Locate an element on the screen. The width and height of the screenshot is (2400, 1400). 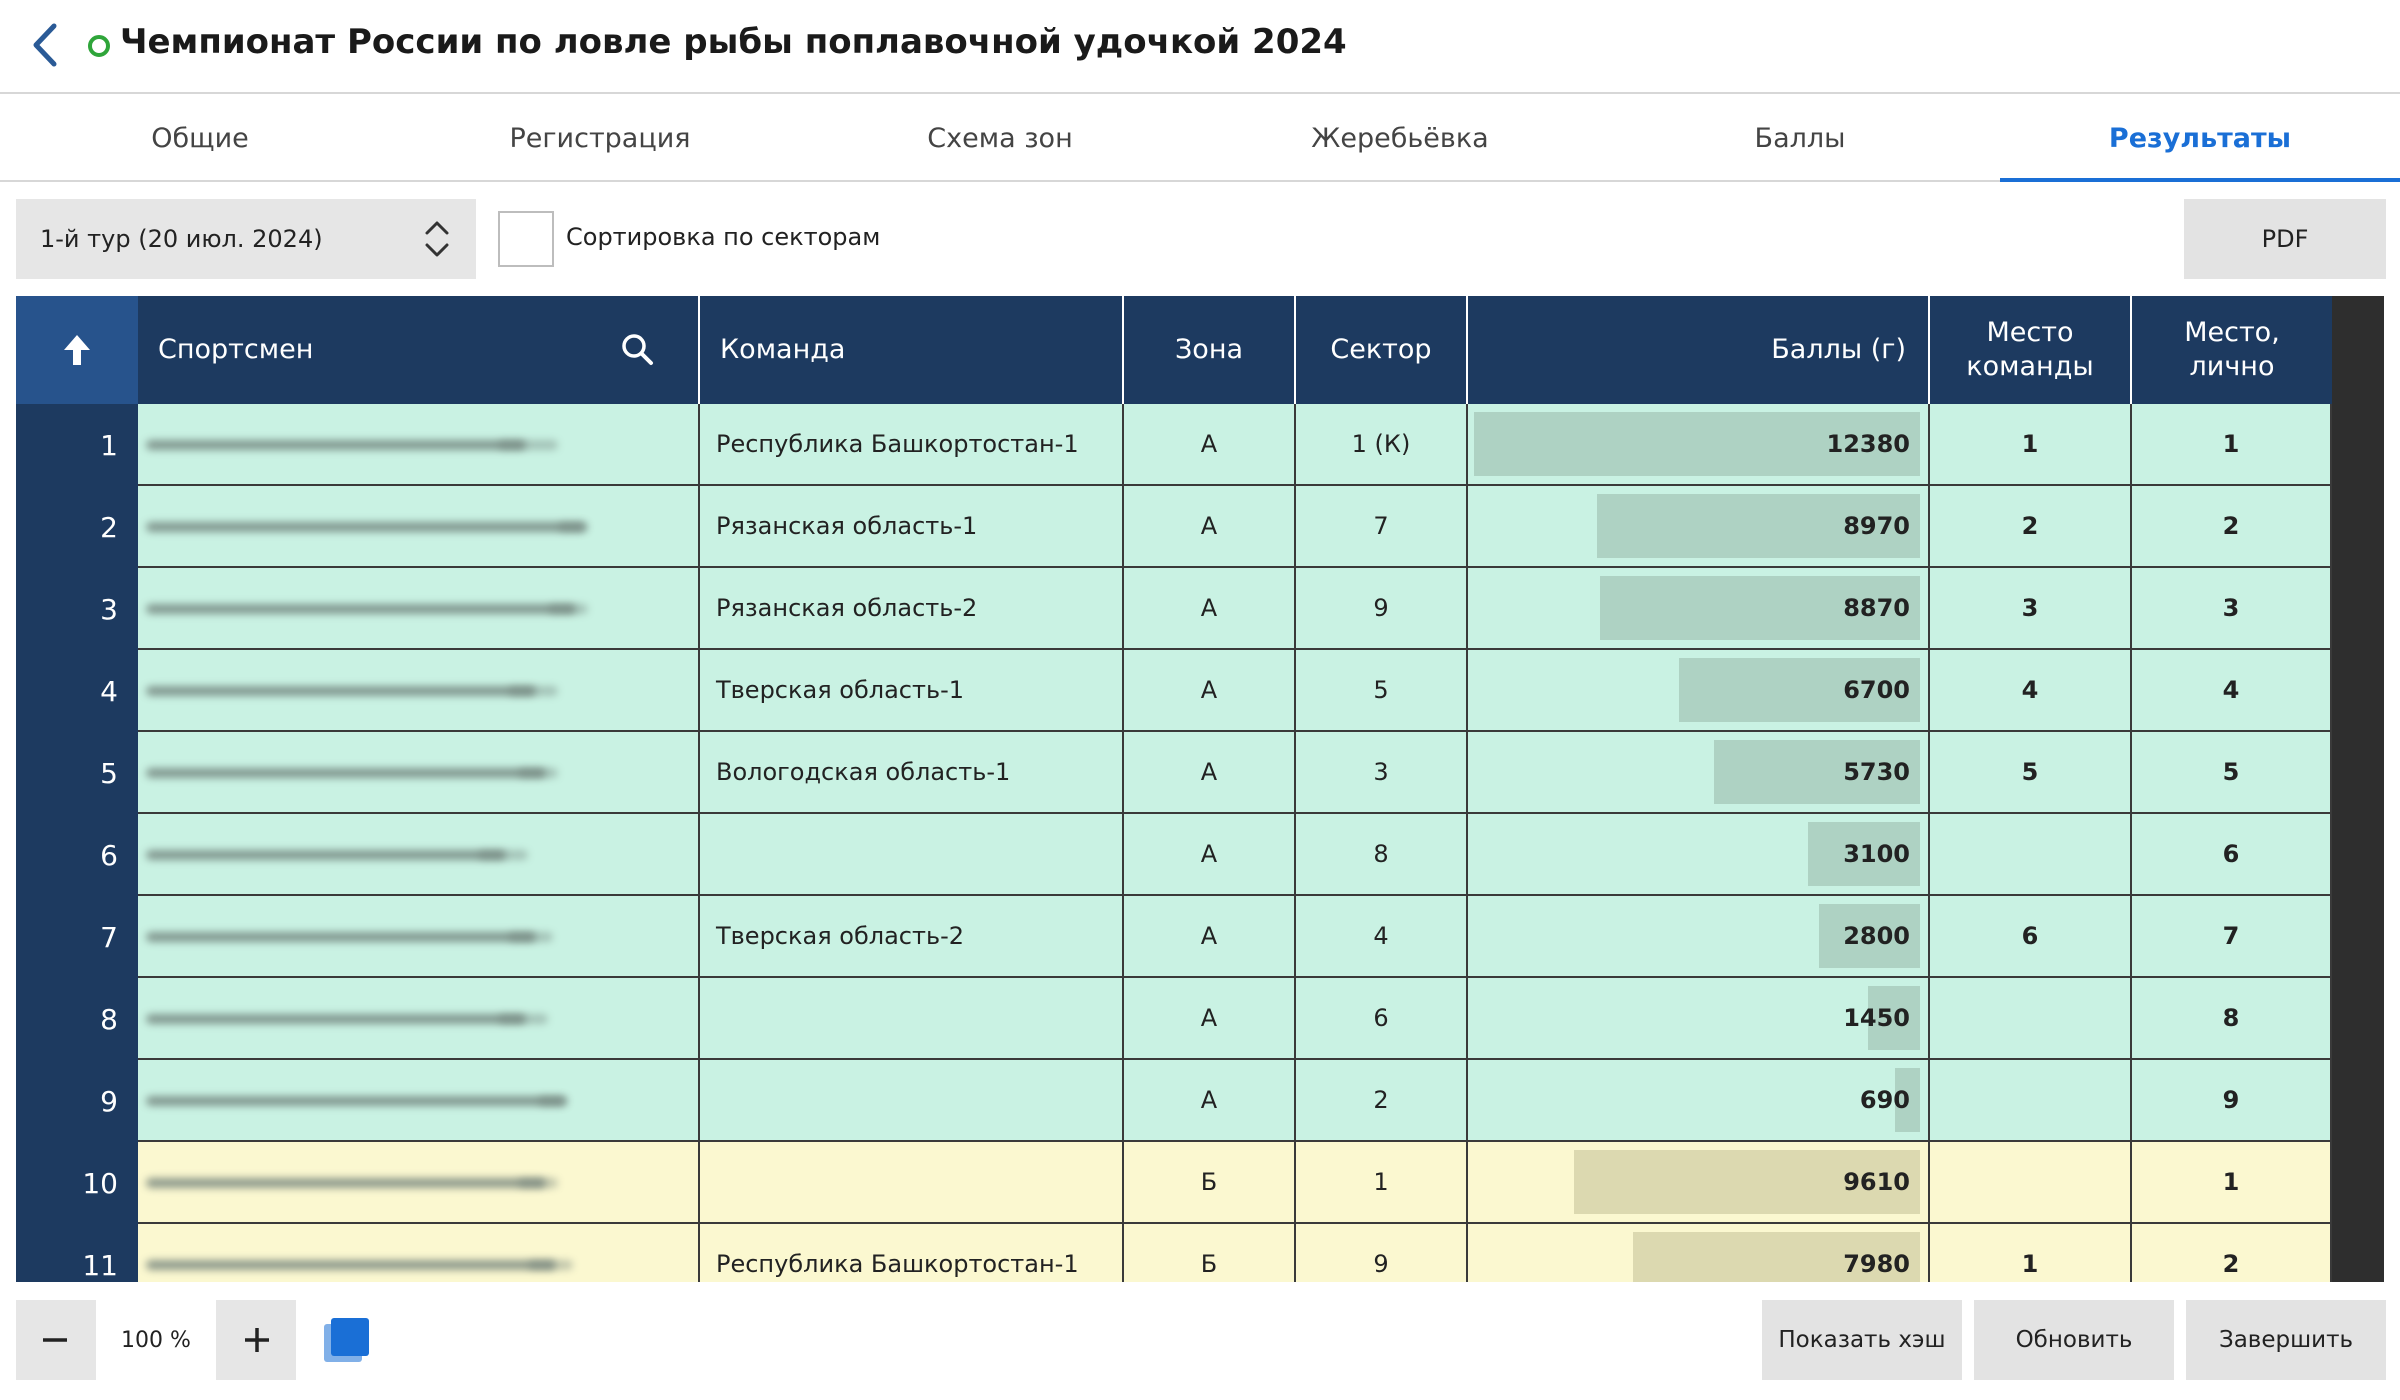
refresh-button: Обновить is located at coordinates (2074, 1340).